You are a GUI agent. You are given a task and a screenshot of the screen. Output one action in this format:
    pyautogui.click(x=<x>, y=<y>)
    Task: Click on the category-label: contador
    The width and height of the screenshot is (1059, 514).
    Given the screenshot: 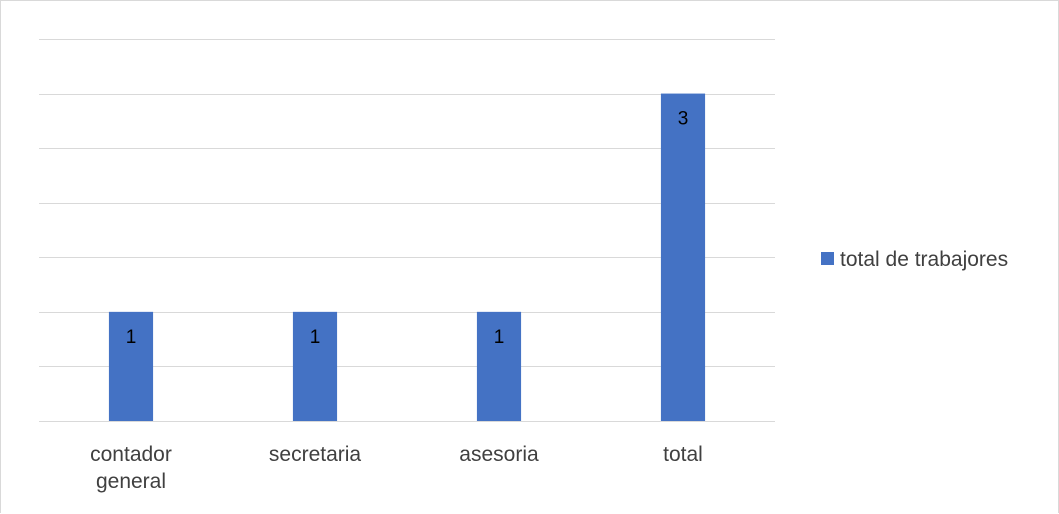 What is the action you would take?
    pyautogui.click(x=131, y=454)
    